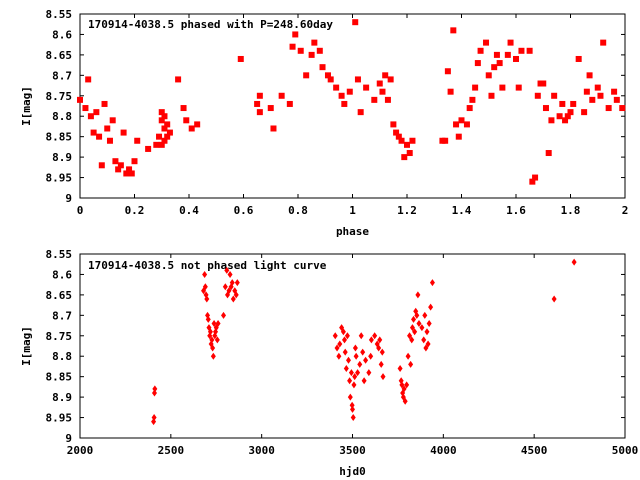 The height and width of the screenshot is (480, 640). What do you see at coordinates (26, 346) in the screenshot?
I see `y-axis-label: I[mag]` at bounding box center [26, 346].